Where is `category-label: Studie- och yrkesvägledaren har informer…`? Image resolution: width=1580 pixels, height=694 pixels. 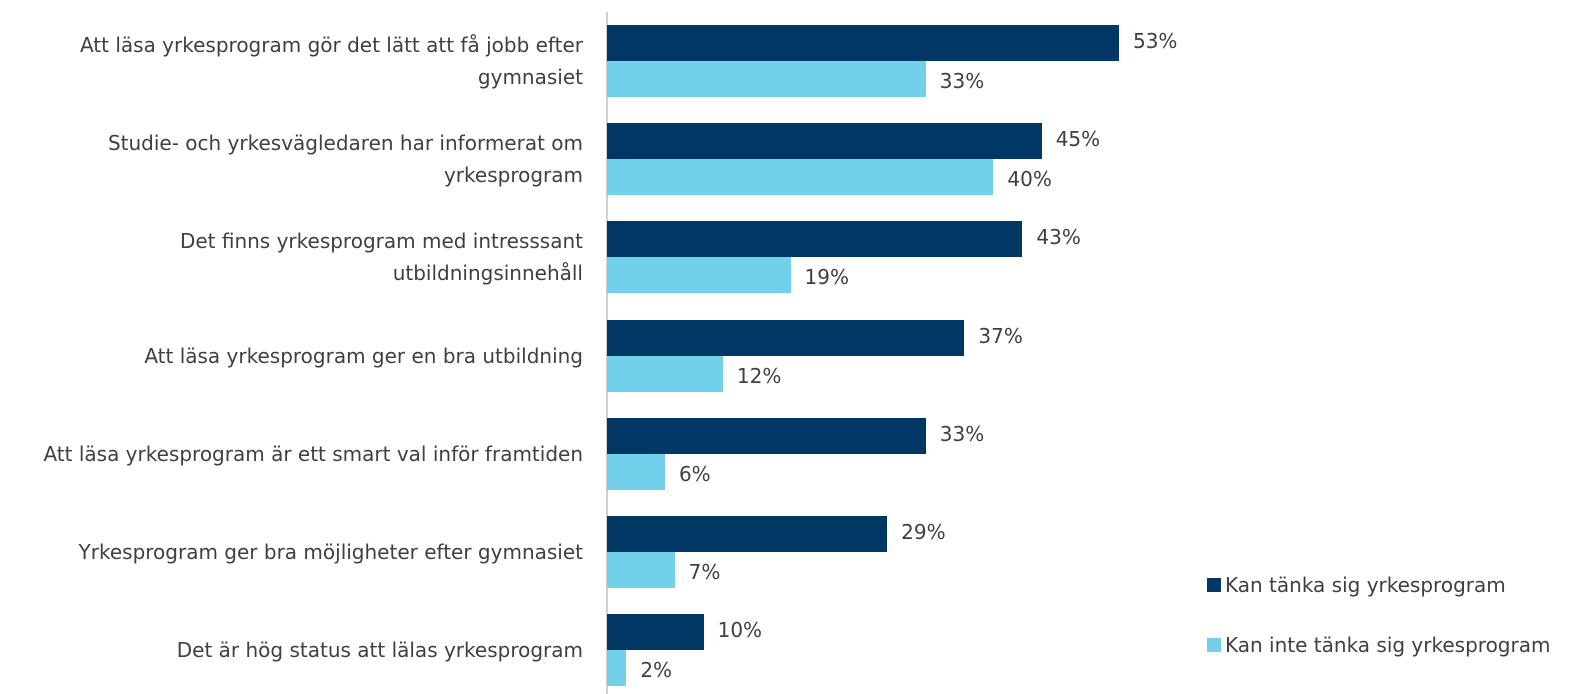 category-label: Studie- och yrkesvägledaren har informer… is located at coordinates (345, 159).